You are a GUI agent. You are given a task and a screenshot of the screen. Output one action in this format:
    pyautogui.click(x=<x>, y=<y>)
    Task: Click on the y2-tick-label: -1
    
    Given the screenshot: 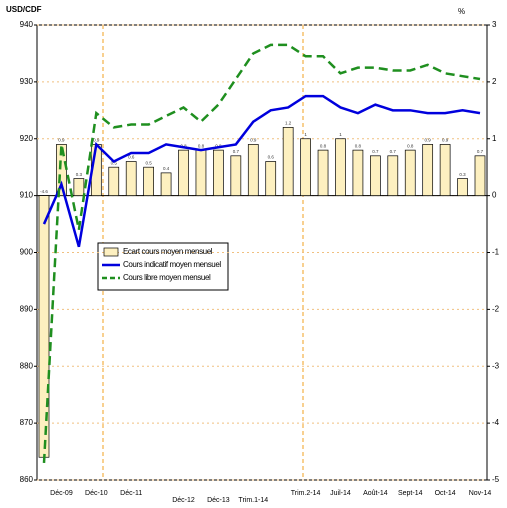 What is the action you would take?
    pyautogui.click(x=496, y=252)
    